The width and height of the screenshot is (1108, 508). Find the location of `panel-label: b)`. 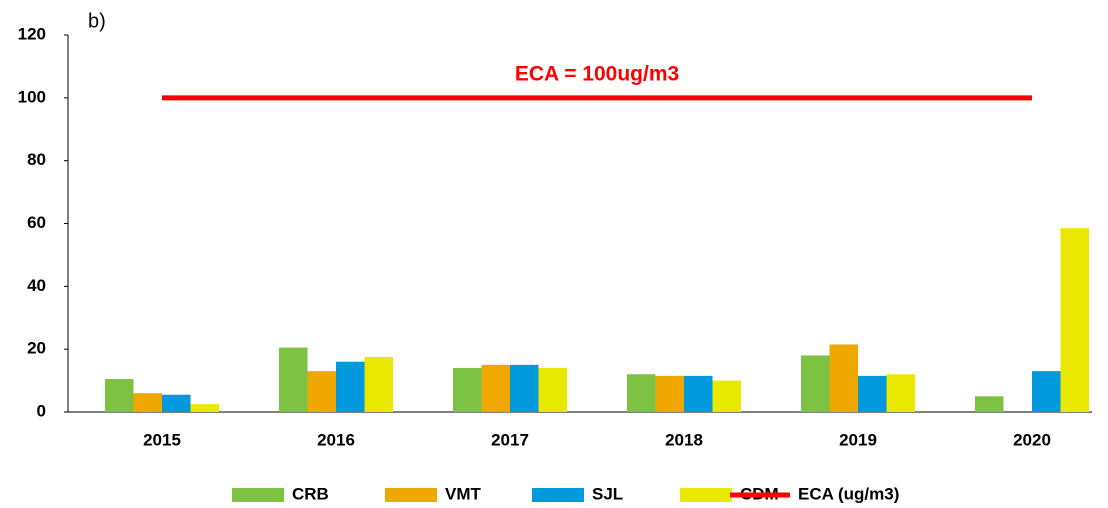

panel-label: b) is located at coordinates (97, 21).